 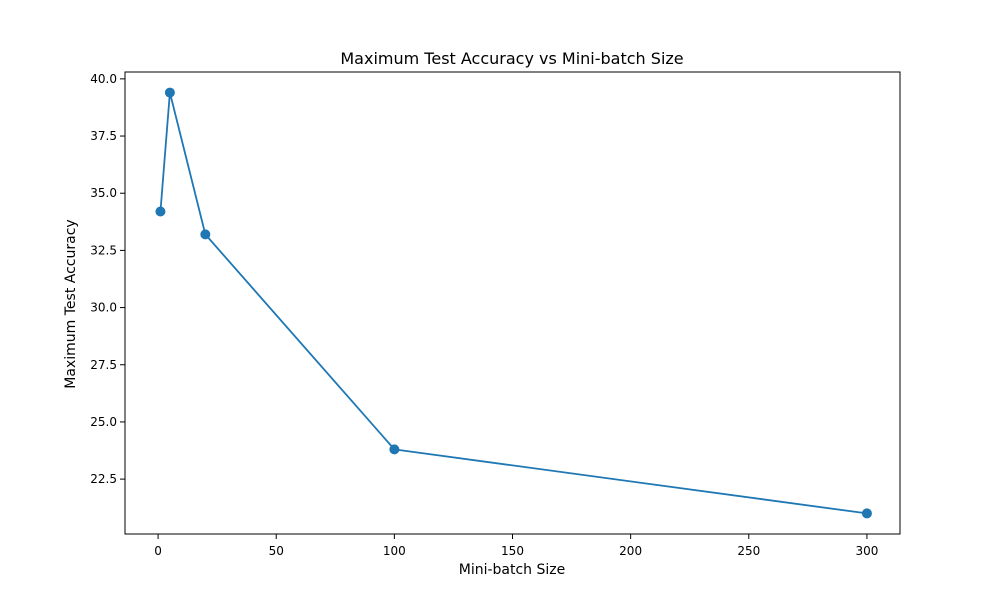 I want to click on y-tick-label: 27.5, so click(x=103, y=365).